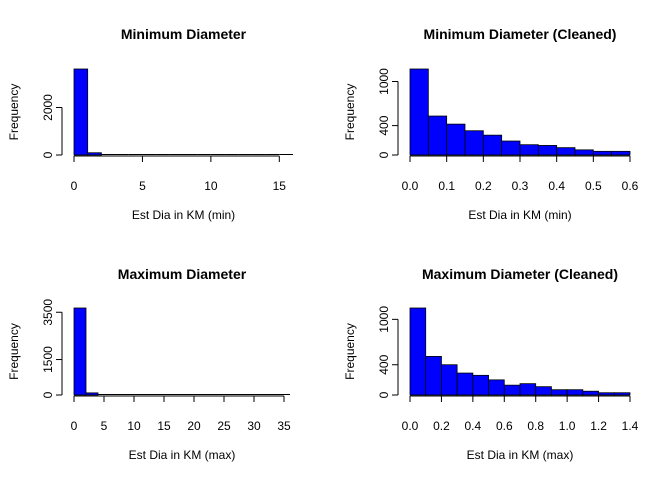  I want to click on y-tick-label: 1500, so click(48, 359).